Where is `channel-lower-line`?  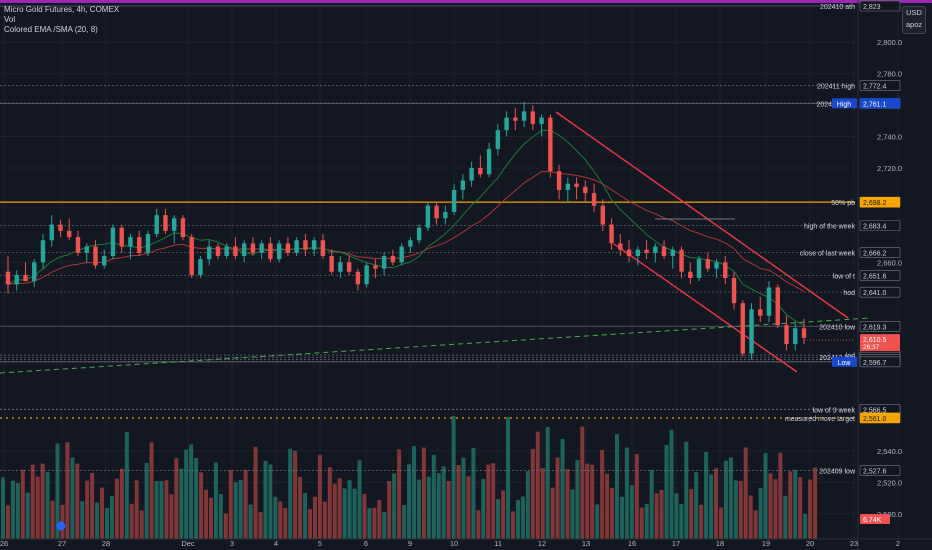
channel-lower-line is located at coordinates (705, 308).